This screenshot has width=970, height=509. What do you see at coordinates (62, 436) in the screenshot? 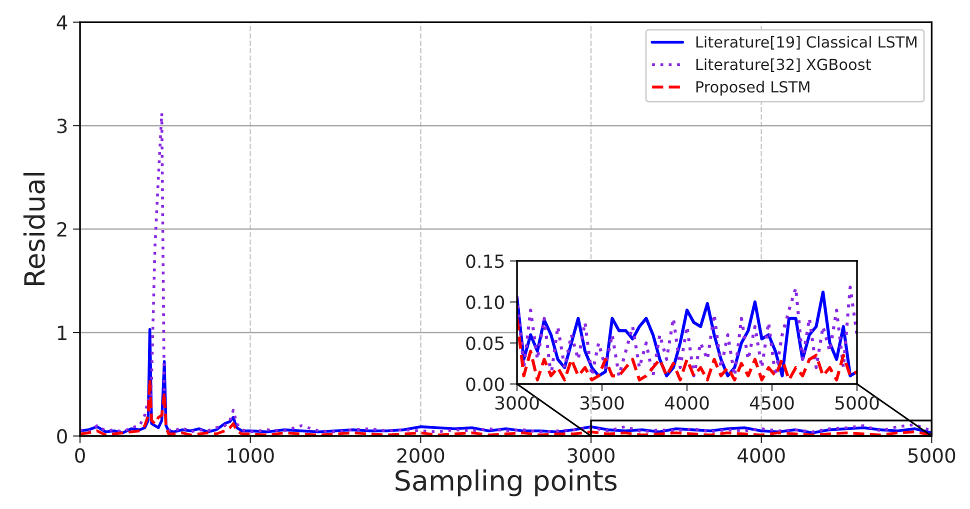
I see `y-tick-label: 0` at bounding box center [62, 436].